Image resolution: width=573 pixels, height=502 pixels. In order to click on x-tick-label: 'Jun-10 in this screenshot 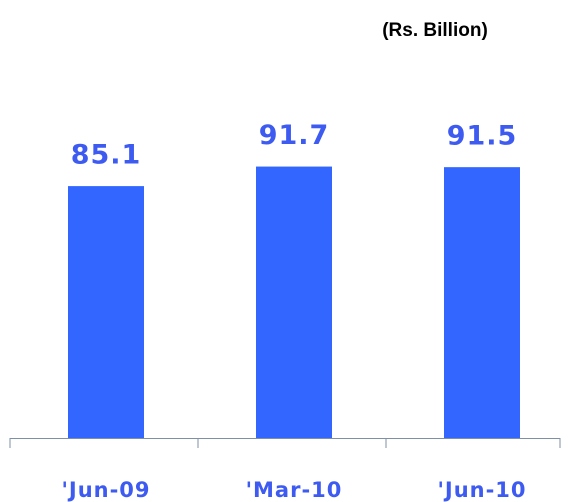, I will do `click(481, 490)`.